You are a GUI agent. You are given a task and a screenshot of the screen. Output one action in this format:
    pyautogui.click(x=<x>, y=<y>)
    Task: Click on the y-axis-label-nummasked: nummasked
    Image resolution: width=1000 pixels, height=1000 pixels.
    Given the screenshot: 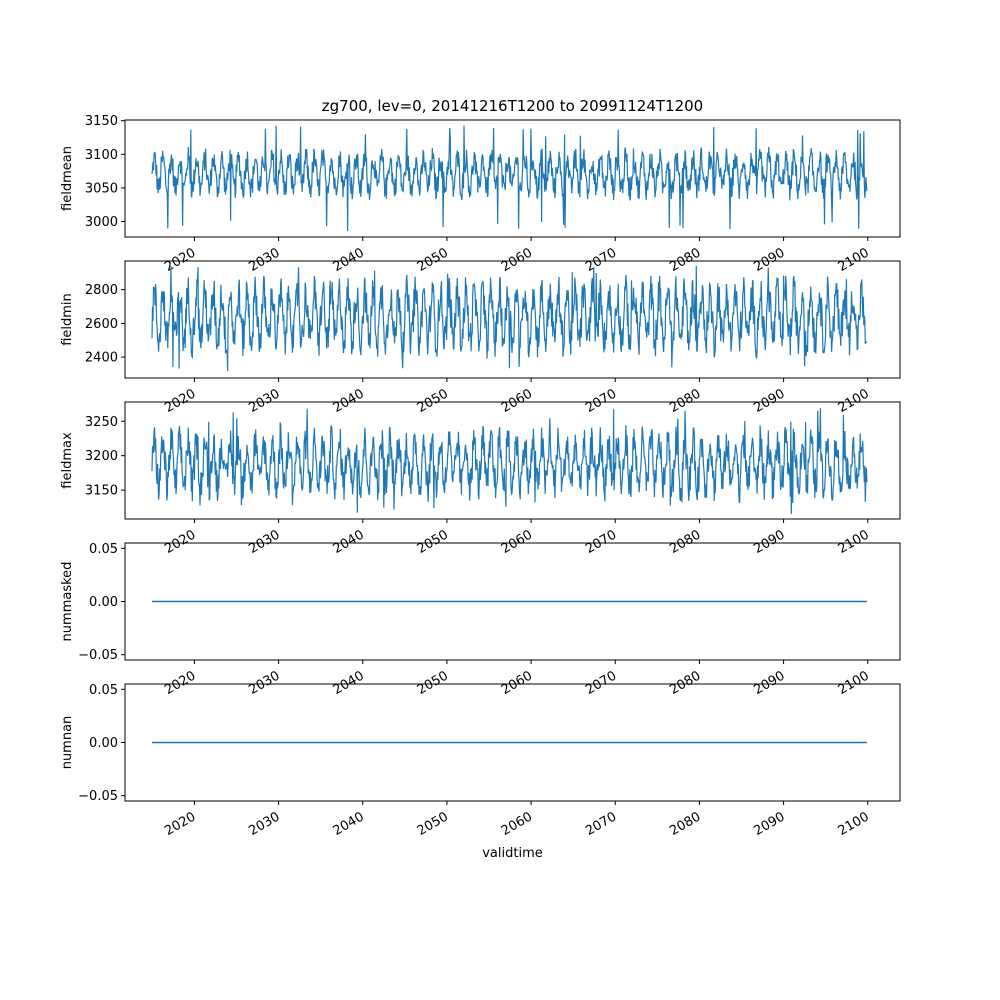 What is the action you would take?
    pyautogui.click(x=67, y=602)
    